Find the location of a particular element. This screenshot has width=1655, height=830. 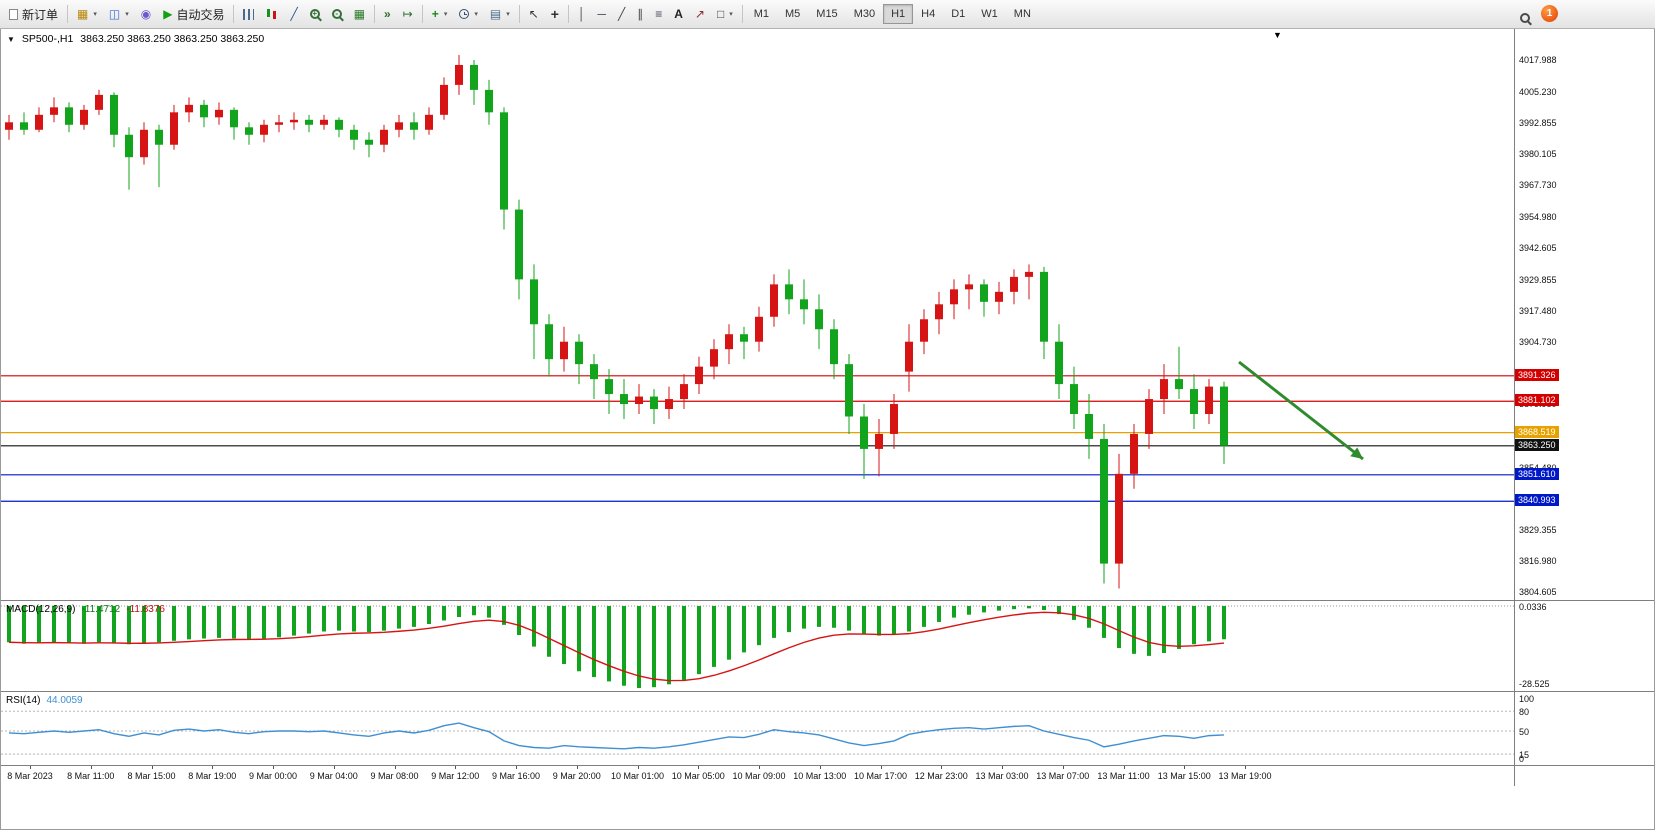

shapes-icon: □ is located at coordinates (720, 14).